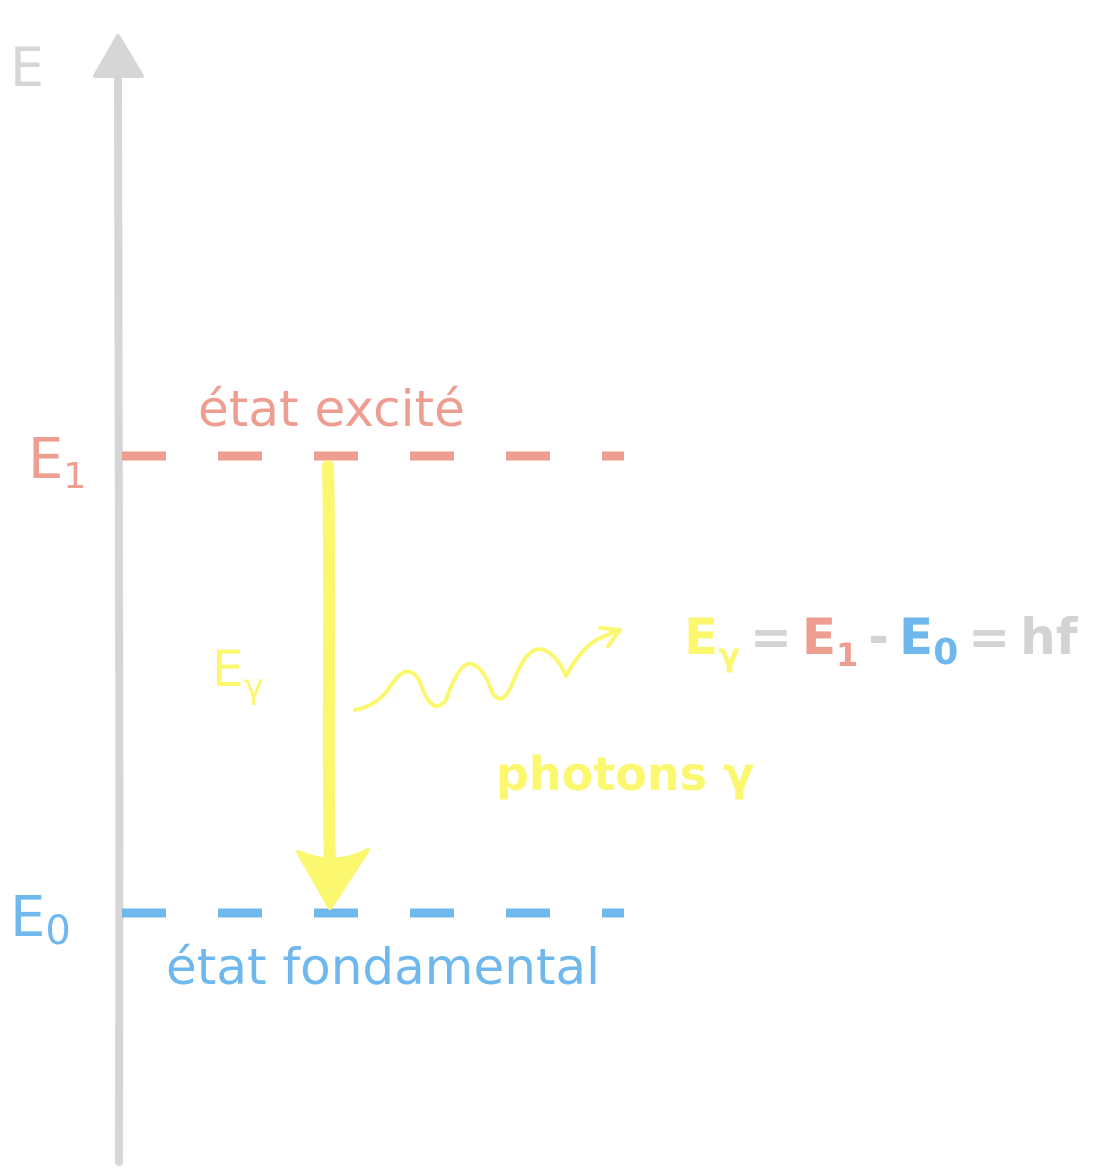 This screenshot has height=1176, width=1106. Describe the element at coordinates (74, 476) in the screenshot. I see `excited-level-subscript: 1` at that location.